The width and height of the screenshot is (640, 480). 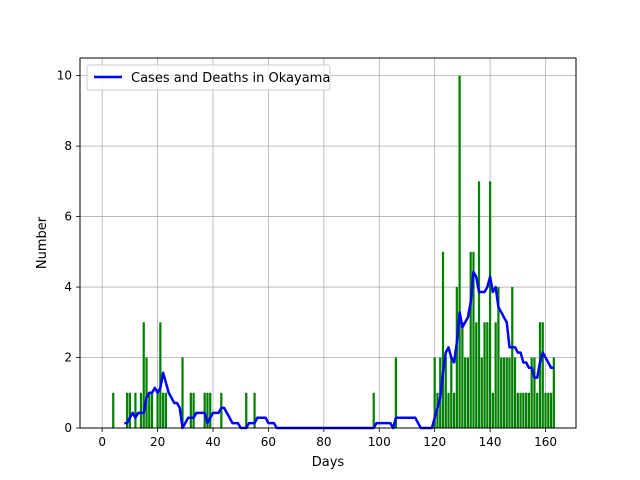 I want to click on x-tick-label: 40, so click(x=212, y=442).